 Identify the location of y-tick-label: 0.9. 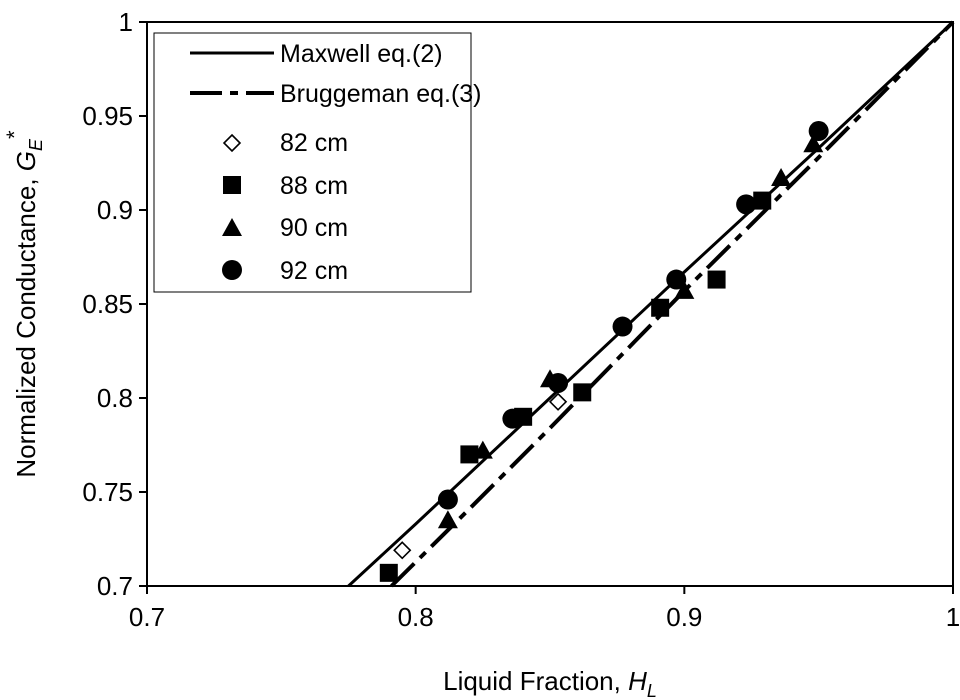
(115, 210).